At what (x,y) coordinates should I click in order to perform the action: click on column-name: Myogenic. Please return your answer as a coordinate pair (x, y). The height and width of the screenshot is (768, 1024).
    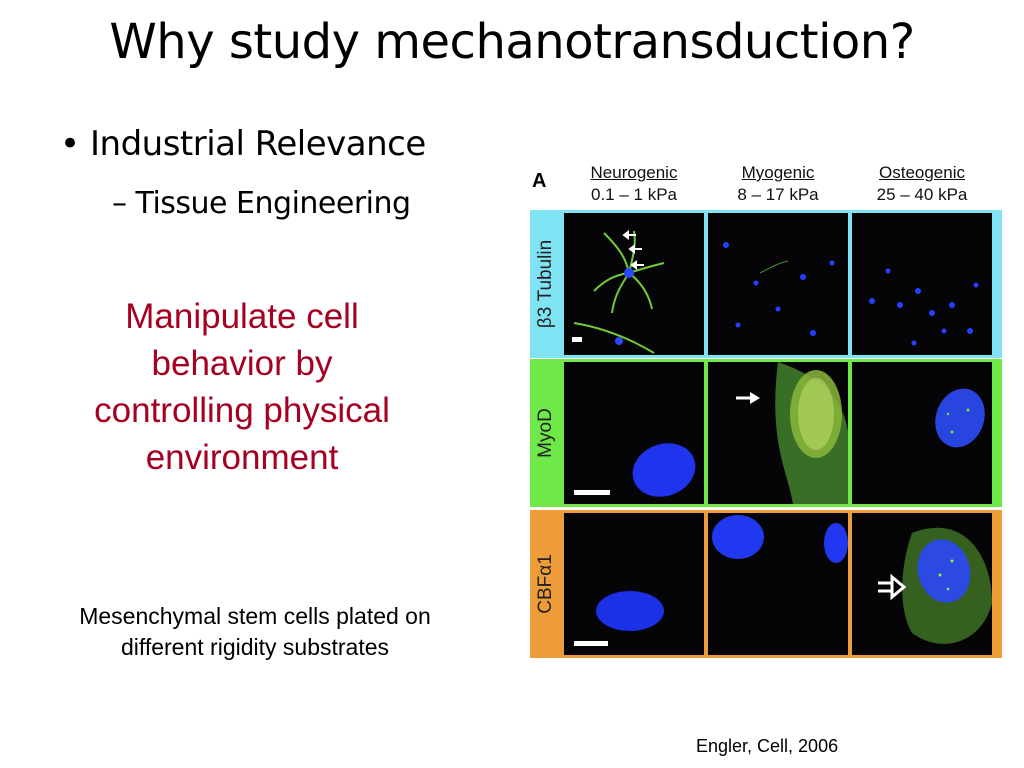
    Looking at the image, I should click on (778, 172).